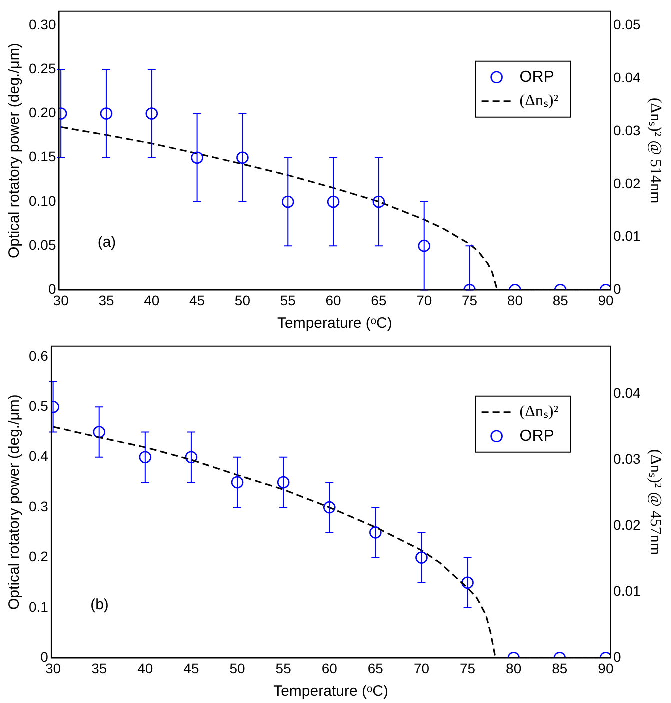 The image size is (671, 703). What do you see at coordinates (42, 244) in the screenshot?
I see `y-tick-label: 0.05` at bounding box center [42, 244].